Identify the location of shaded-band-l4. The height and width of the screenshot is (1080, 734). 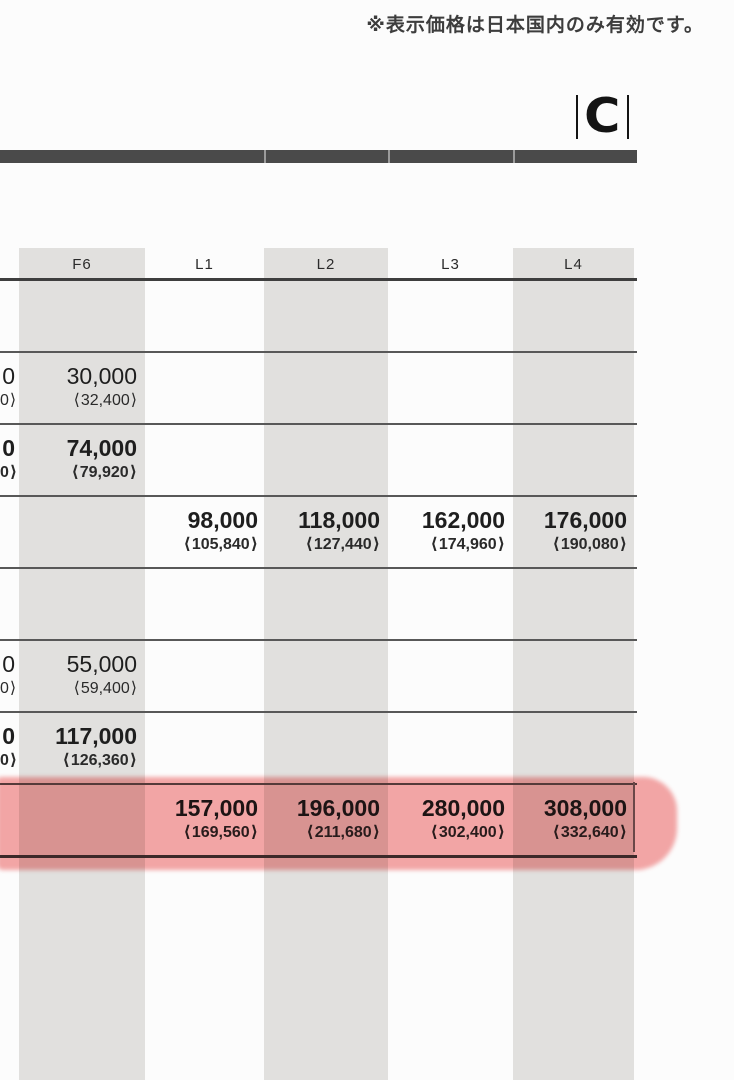
(573, 664).